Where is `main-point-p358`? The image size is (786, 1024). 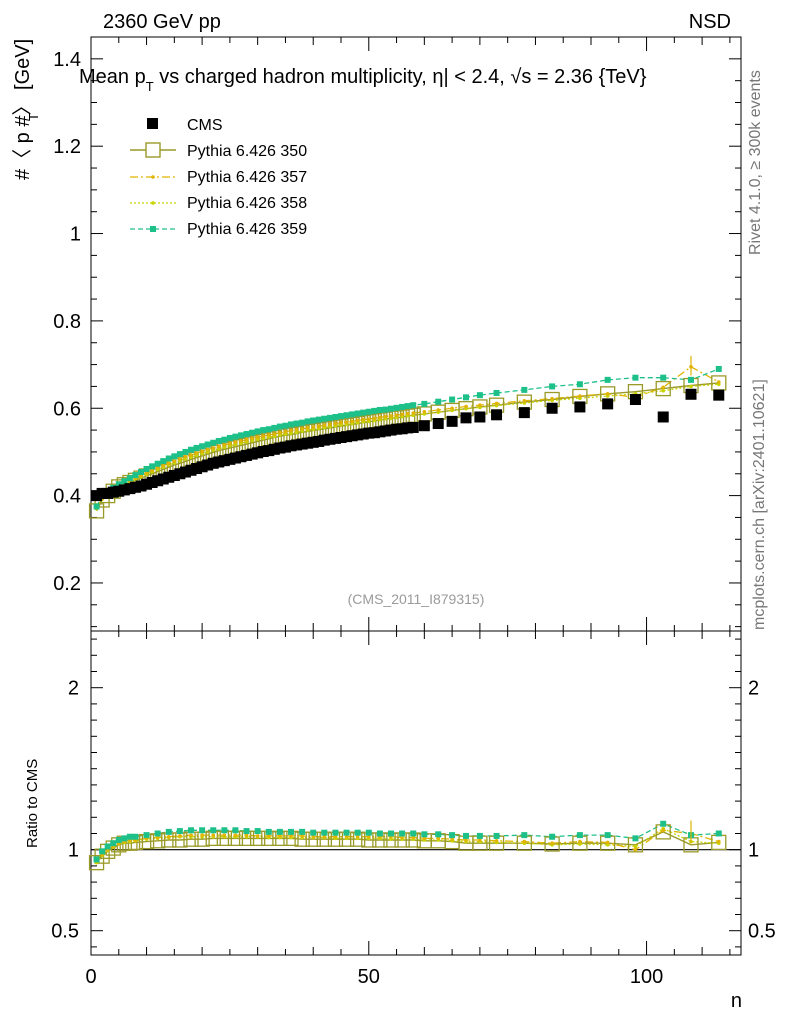
main-point-p358 is located at coordinates (691, 386).